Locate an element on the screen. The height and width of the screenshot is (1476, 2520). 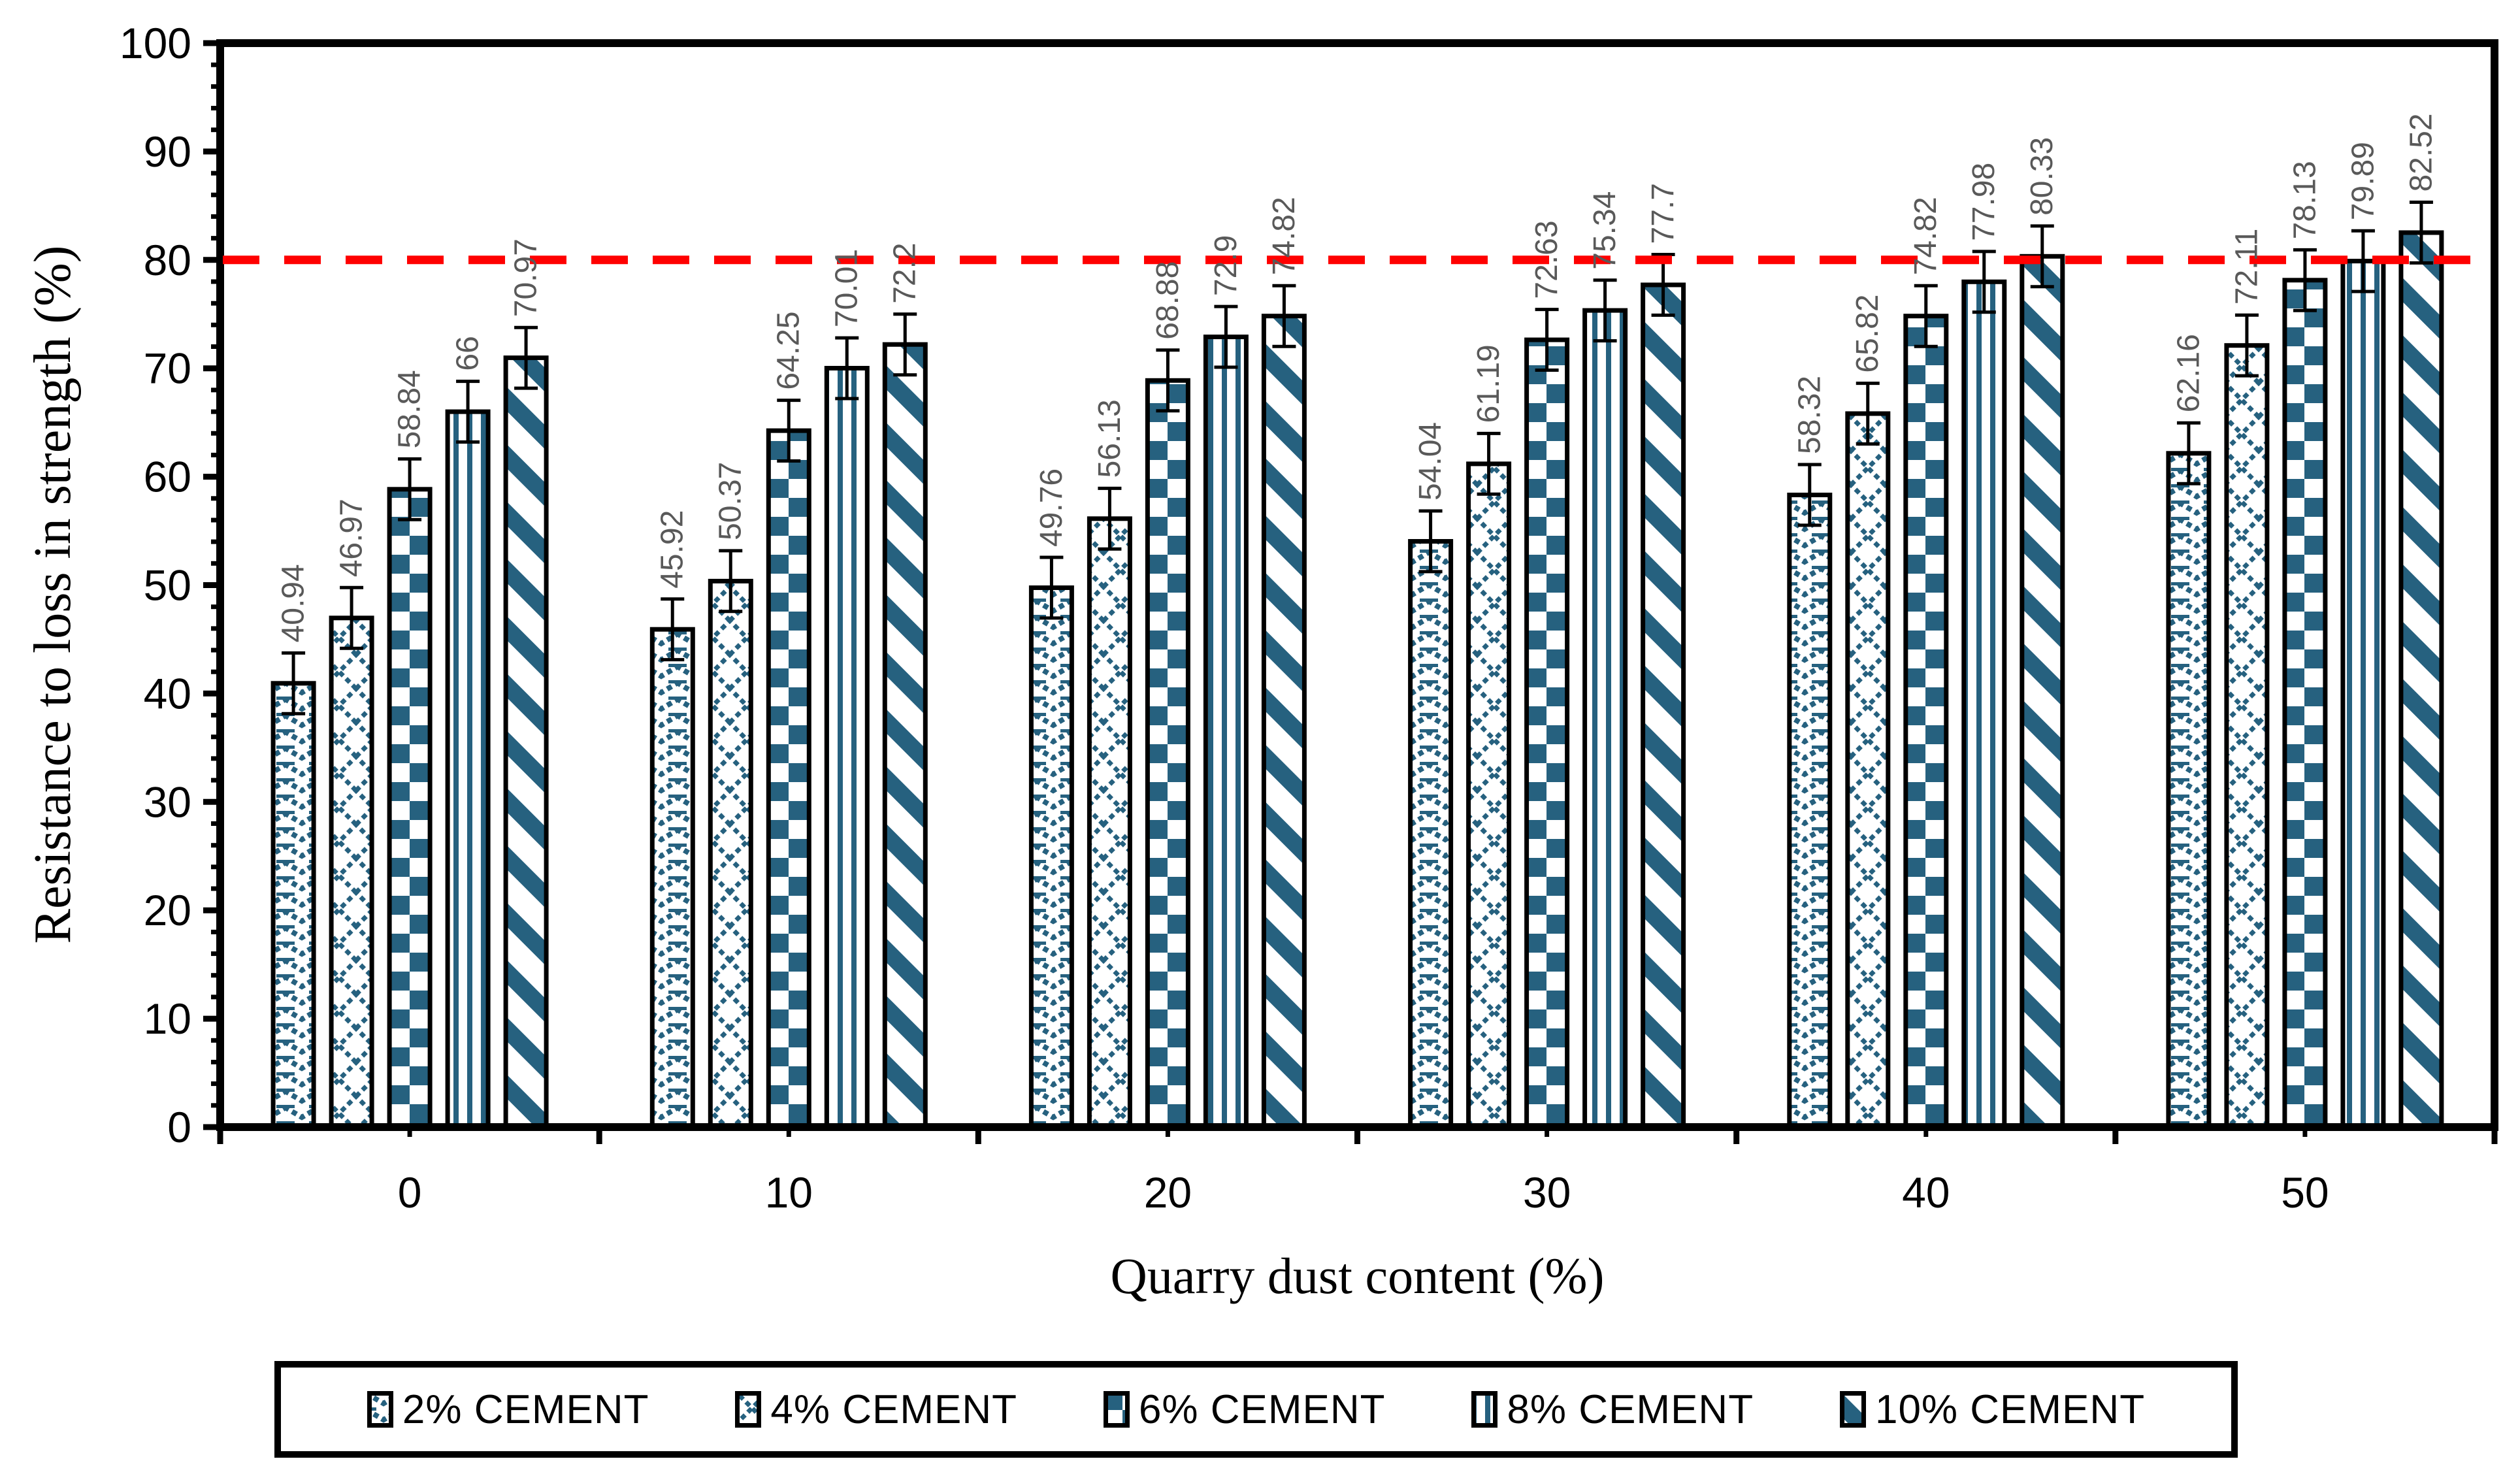
legend-label-4pct: 4% CEMENT is located at coordinates (894, 1409).